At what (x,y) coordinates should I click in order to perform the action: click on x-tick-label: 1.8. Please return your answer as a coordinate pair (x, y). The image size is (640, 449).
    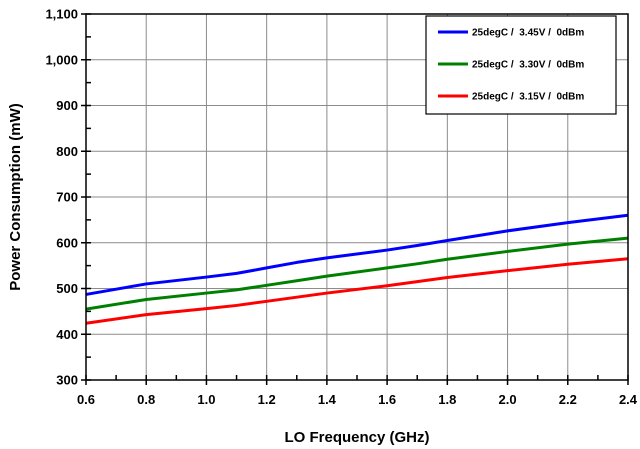
    Looking at the image, I should click on (447, 399).